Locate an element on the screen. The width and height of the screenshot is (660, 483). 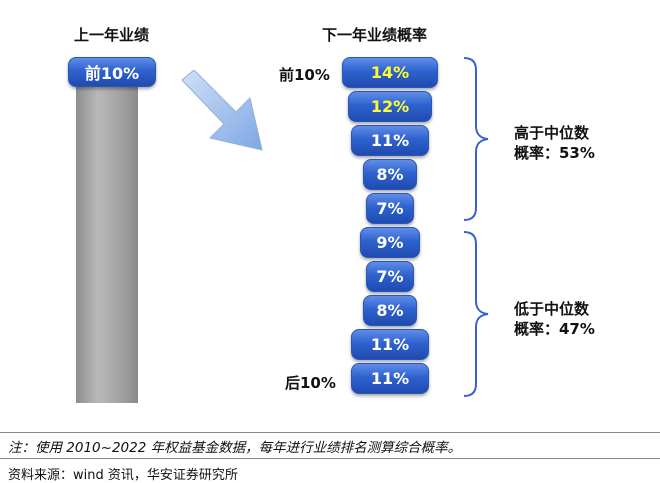
note-text: 注：使用 2010~2022 年权益基金数据，每年进行业绩排名测算综合概率。 is located at coordinates (235, 448).